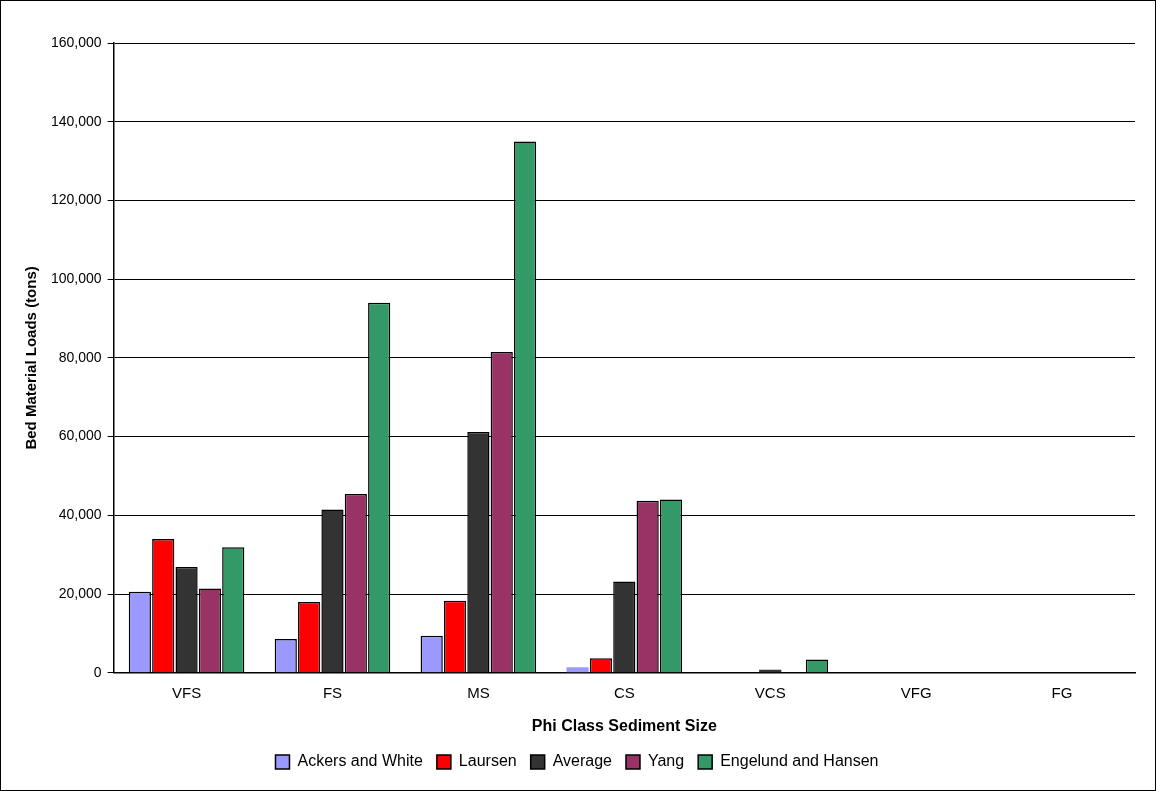 The width and height of the screenshot is (1156, 791). I want to click on y-tick-label: 20,000, so click(80, 592).